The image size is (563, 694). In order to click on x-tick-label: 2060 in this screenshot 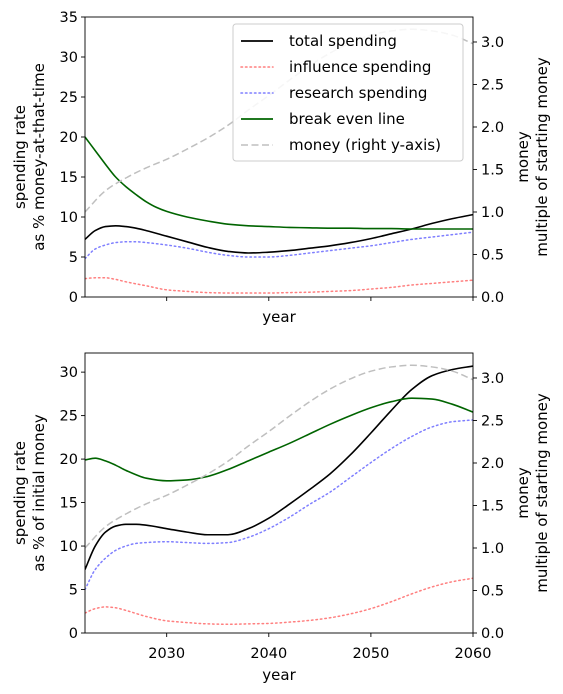, I will do `click(473, 654)`.